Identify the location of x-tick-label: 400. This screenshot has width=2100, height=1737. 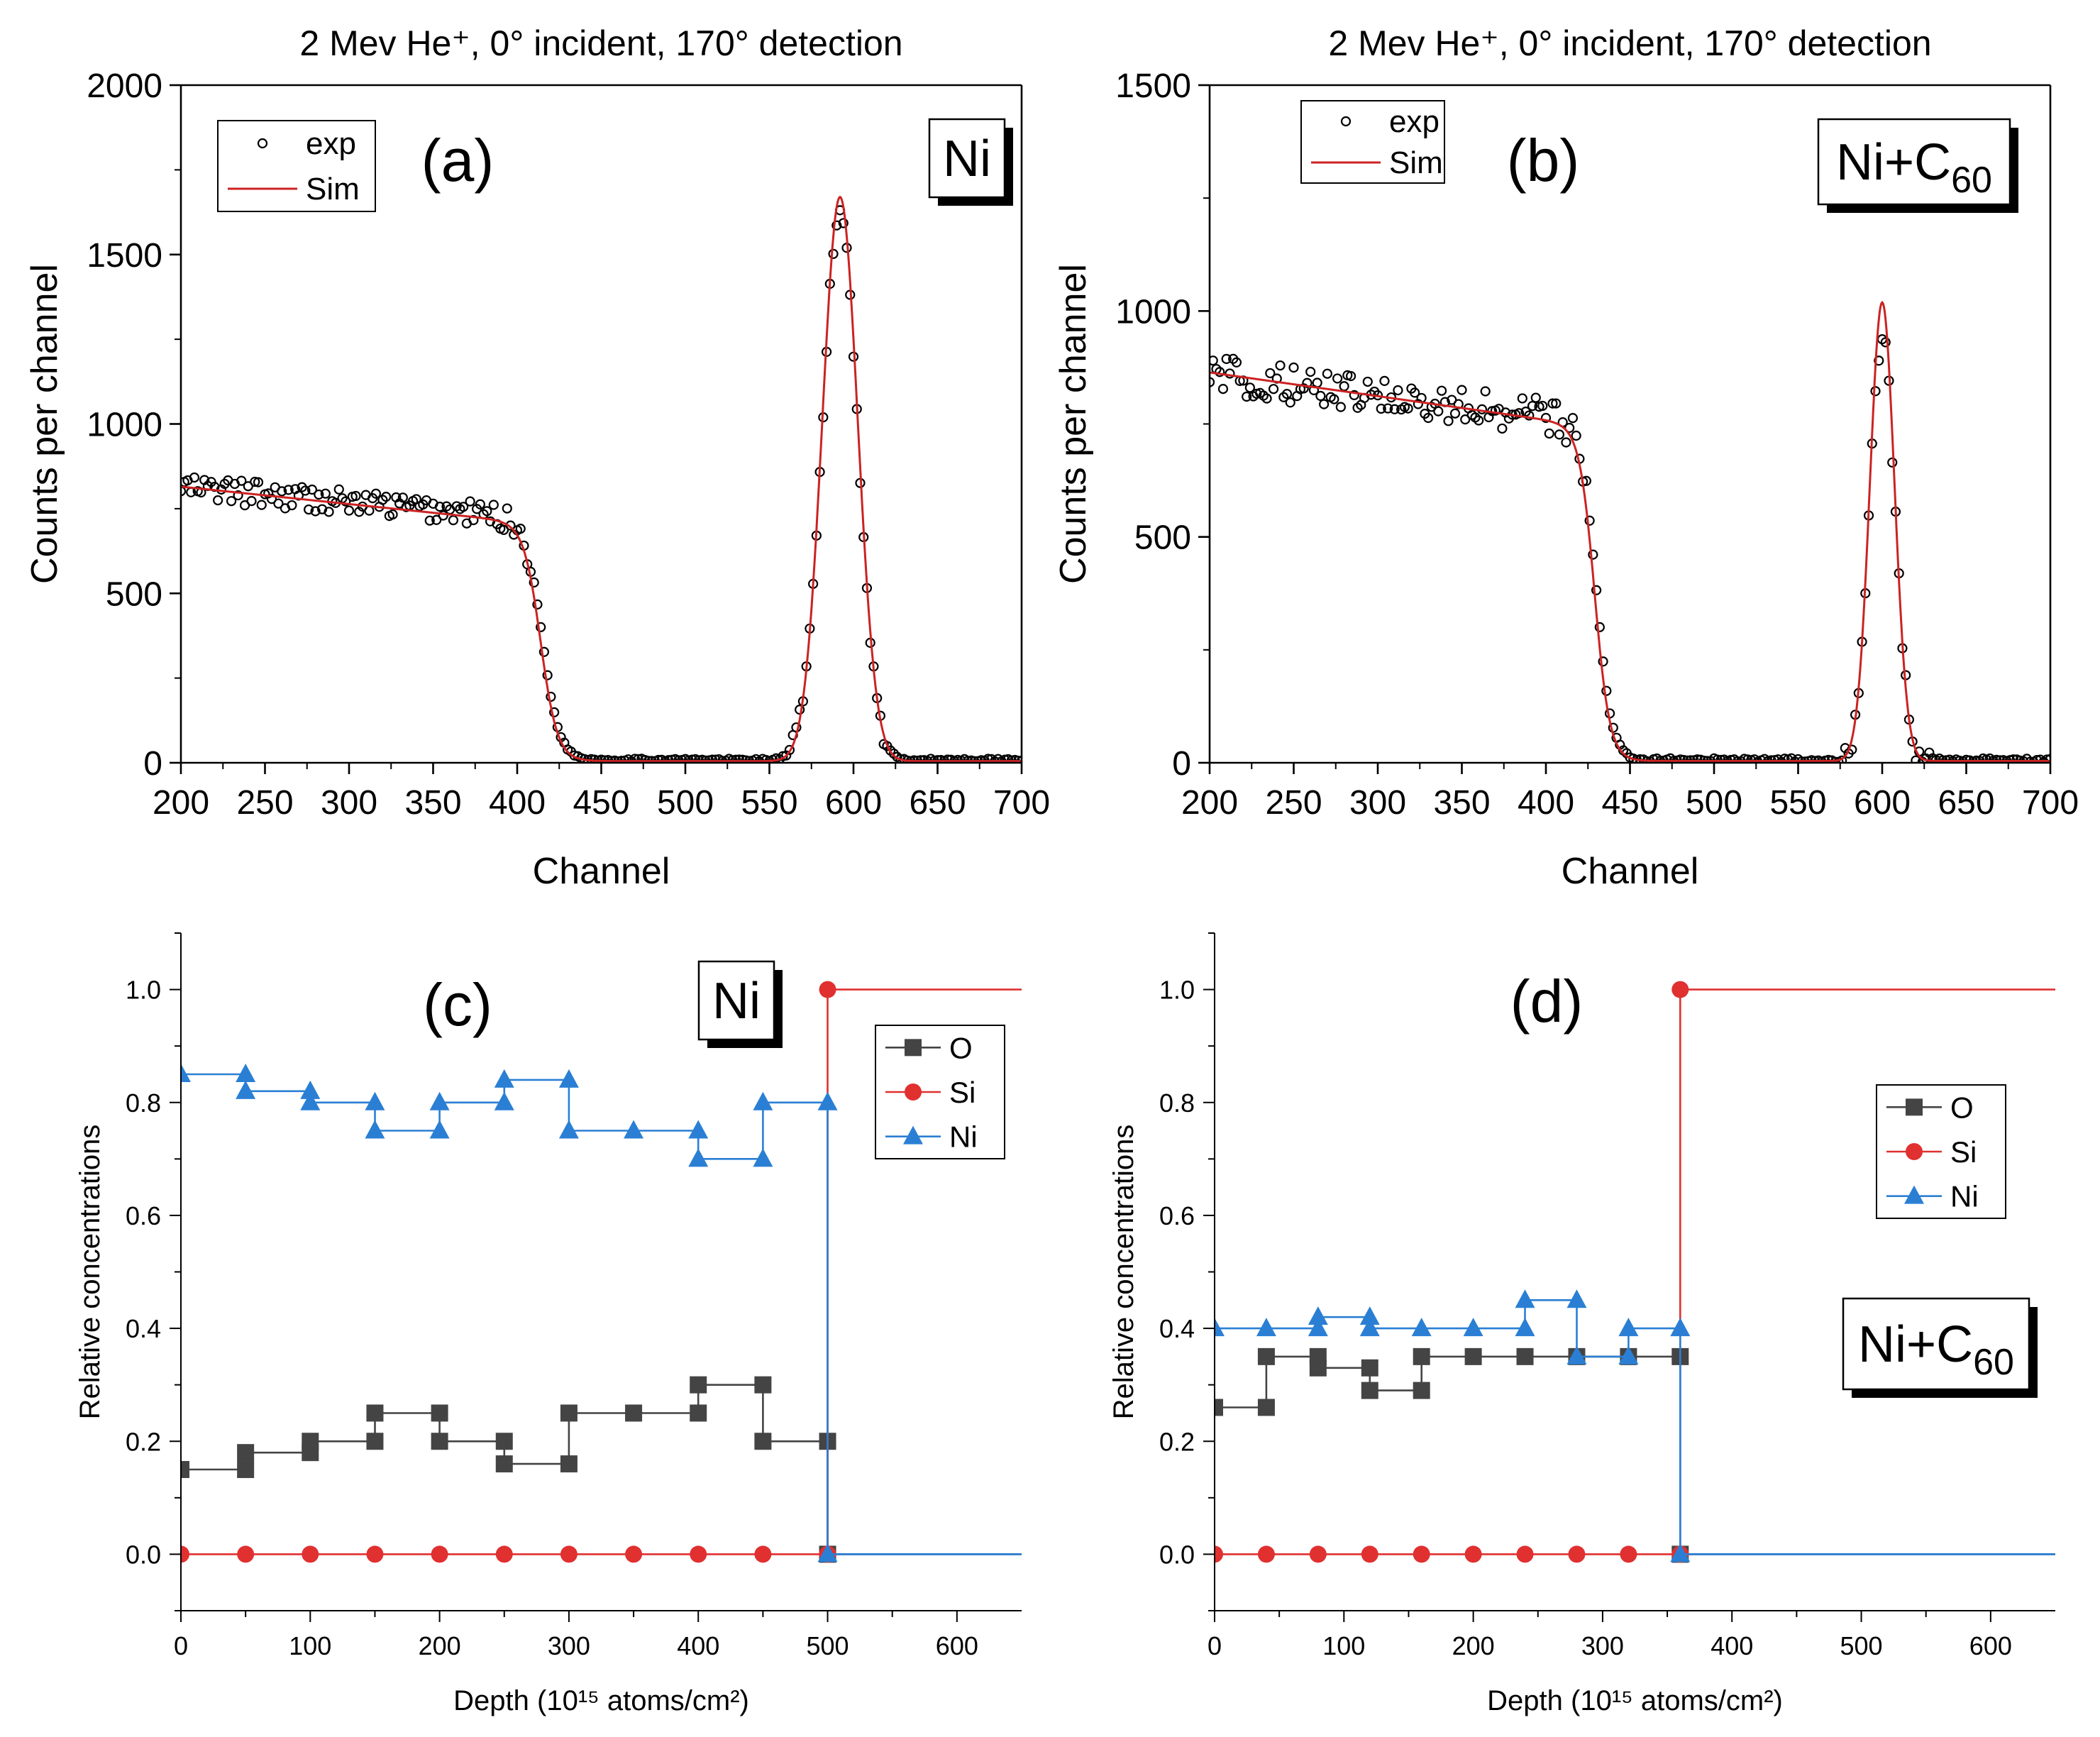
(698, 1645).